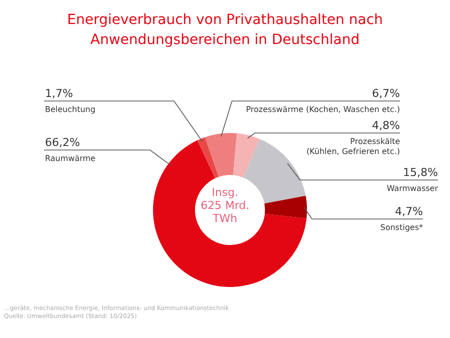 The width and height of the screenshot is (450, 338). Describe the element at coordinates (225, 30) in the screenshot. I see `chart-title: Energieverbrauch von Privathaushalten nach Anwendungsbereichen in Deutschland` at that location.